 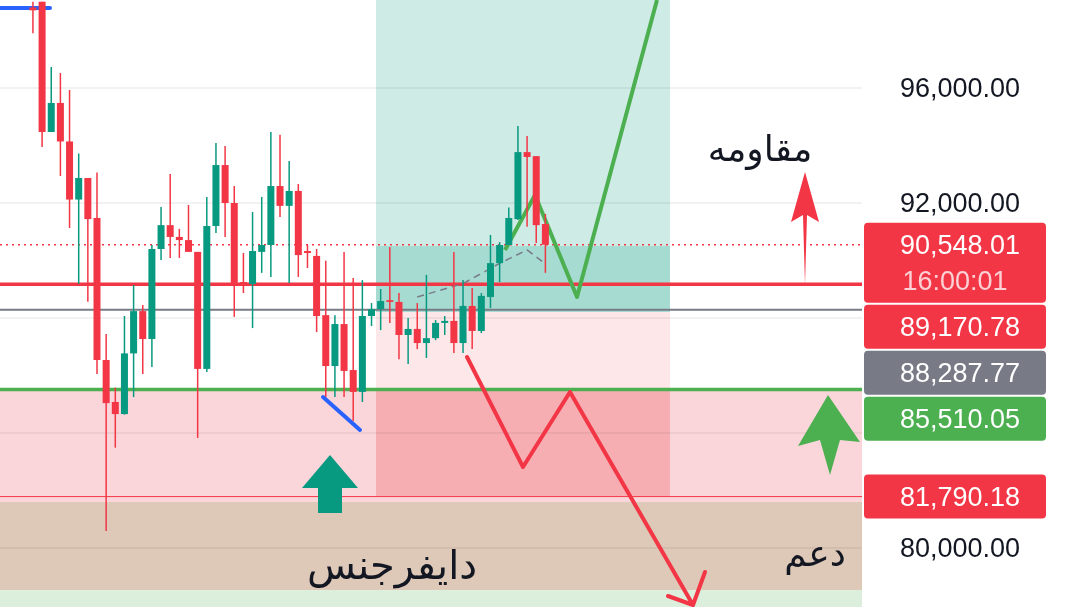 What do you see at coordinates (392, 565) in the screenshot?
I see `annotation: دايفرجنس` at bounding box center [392, 565].